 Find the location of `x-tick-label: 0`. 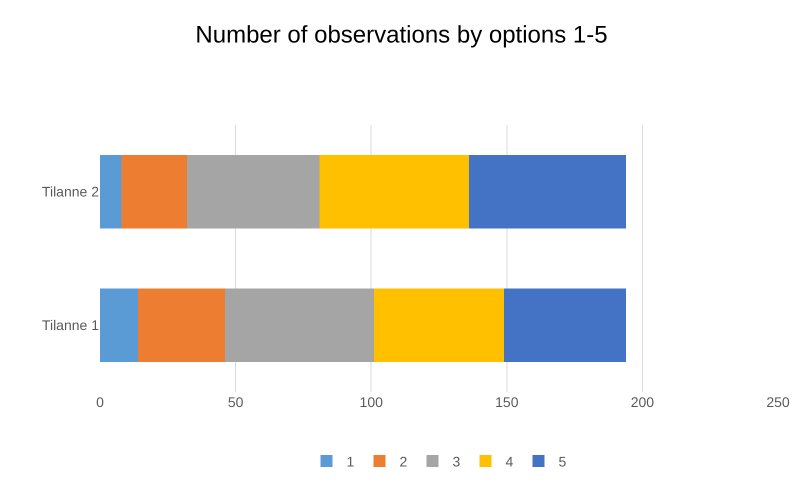

x-tick-label: 0 is located at coordinates (100, 402).